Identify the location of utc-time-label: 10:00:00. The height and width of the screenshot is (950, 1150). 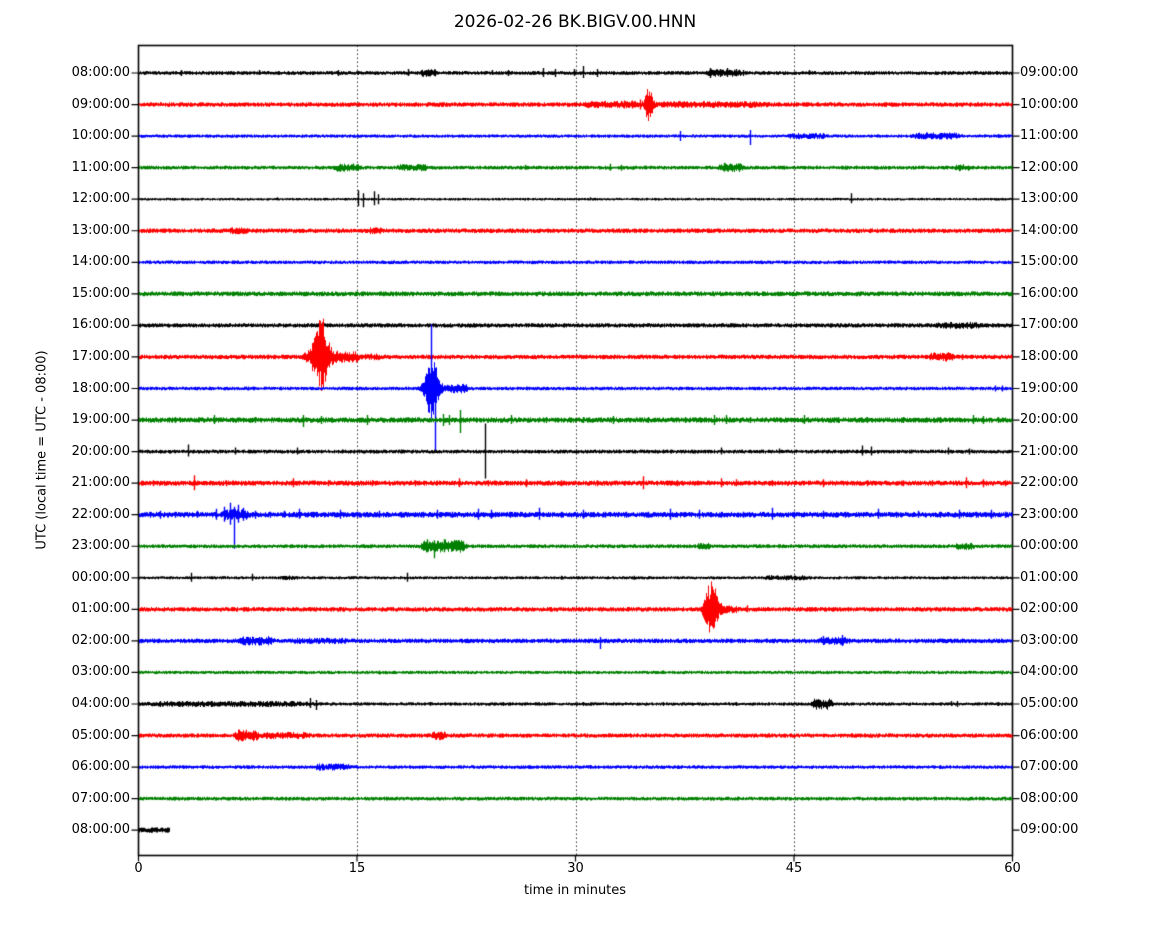
(100, 136).